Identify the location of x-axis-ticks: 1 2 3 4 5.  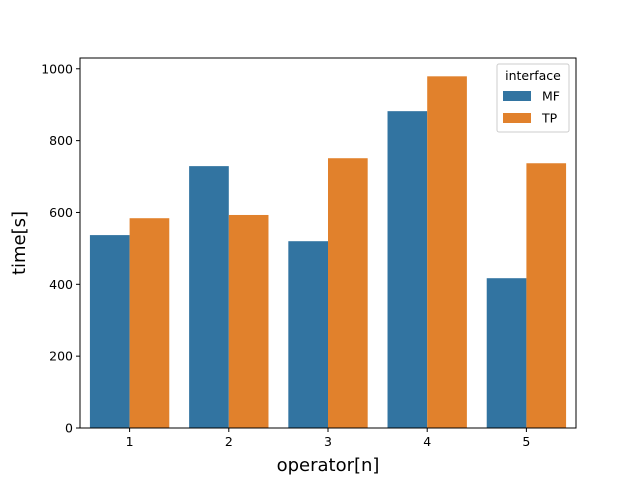
(328, 438).